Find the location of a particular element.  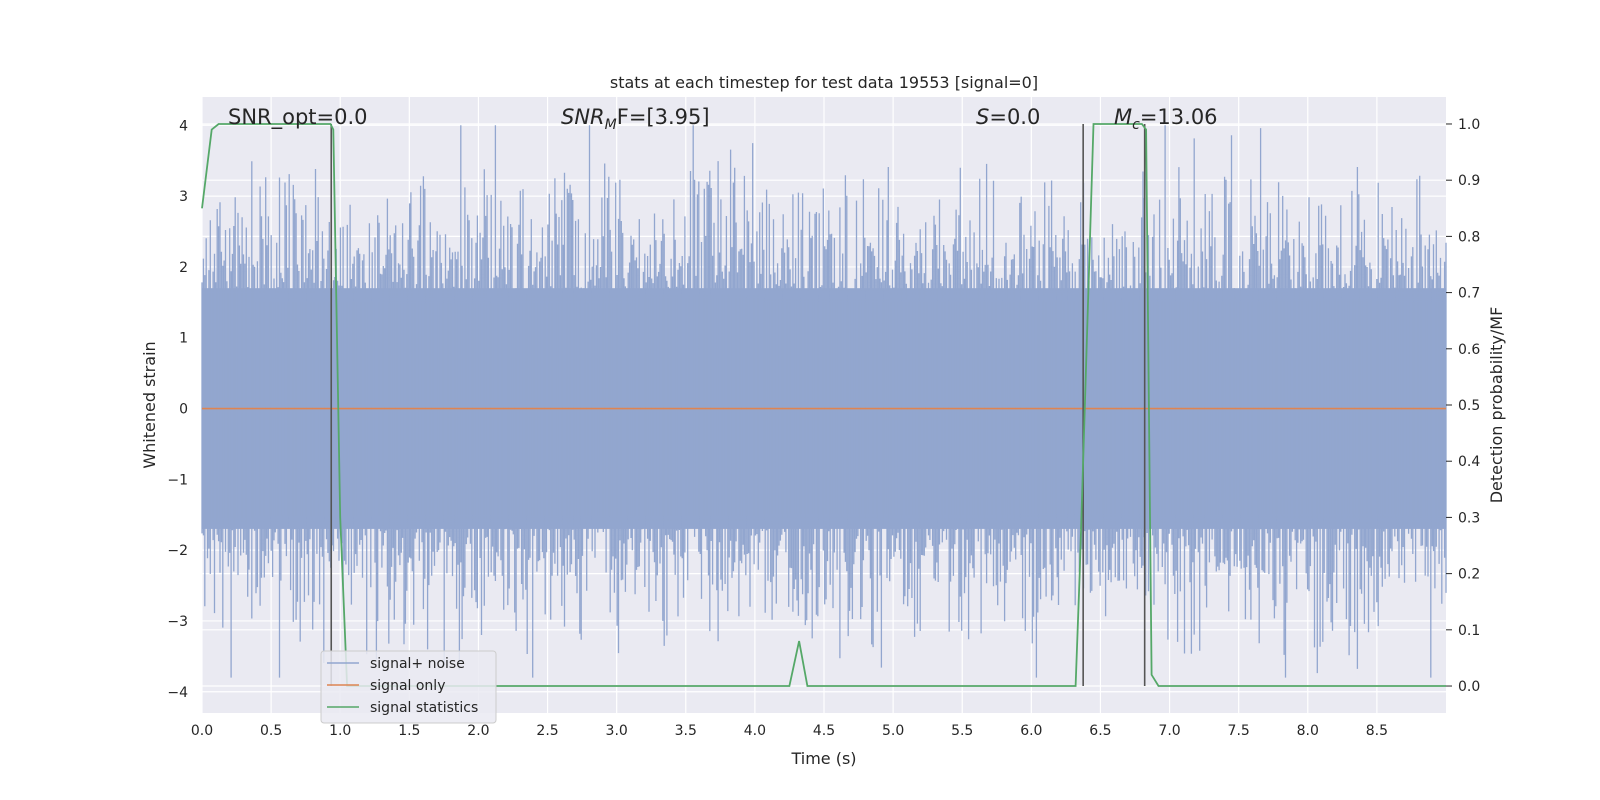

annotation-s: S=0.0 is located at coordinates (1008, 117).